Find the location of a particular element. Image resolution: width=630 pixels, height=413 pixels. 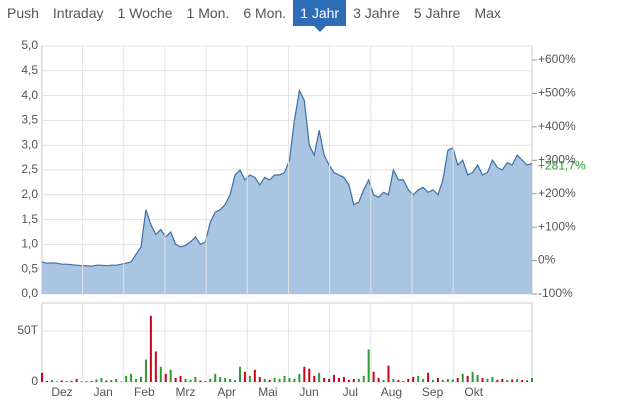

last-change-label: +281,7% is located at coordinates (562, 166).